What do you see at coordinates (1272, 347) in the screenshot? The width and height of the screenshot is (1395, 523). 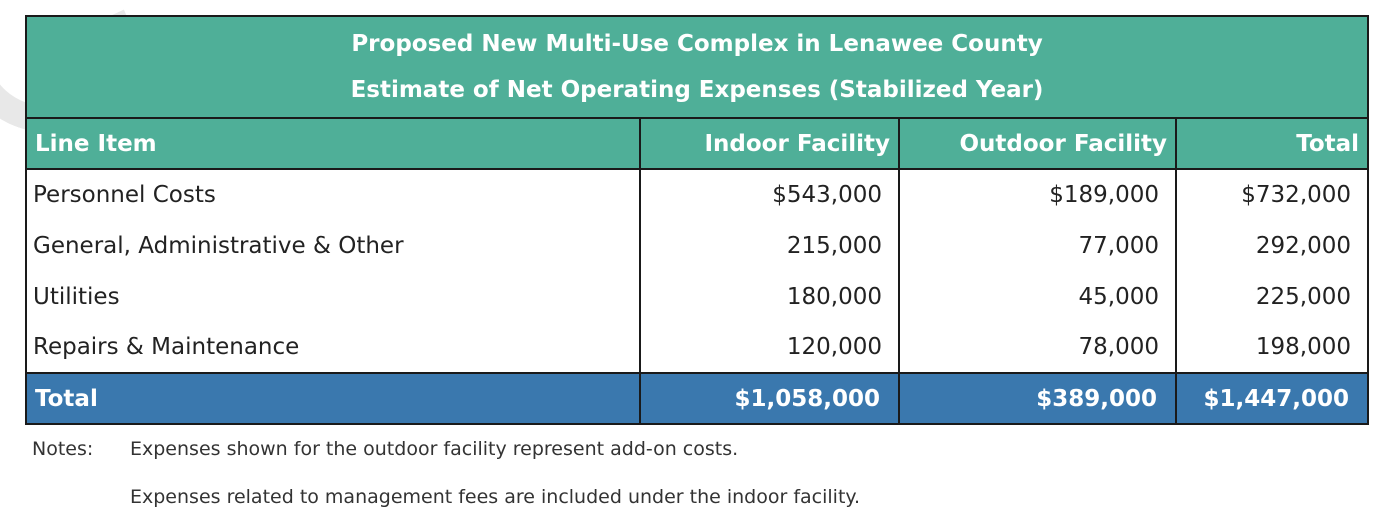 I see `row-total-value: 198,000` at bounding box center [1272, 347].